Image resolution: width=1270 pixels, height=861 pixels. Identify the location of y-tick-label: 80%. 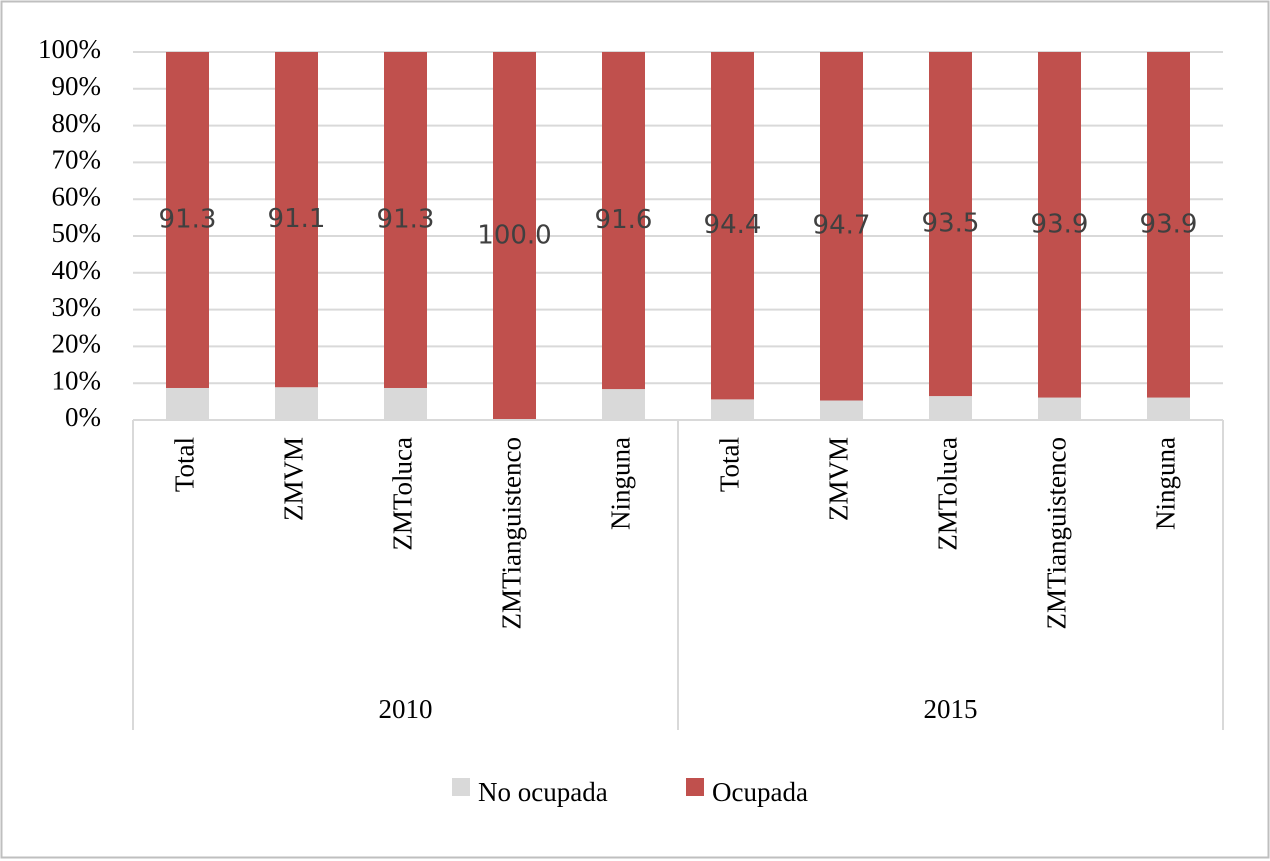
(77, 123).